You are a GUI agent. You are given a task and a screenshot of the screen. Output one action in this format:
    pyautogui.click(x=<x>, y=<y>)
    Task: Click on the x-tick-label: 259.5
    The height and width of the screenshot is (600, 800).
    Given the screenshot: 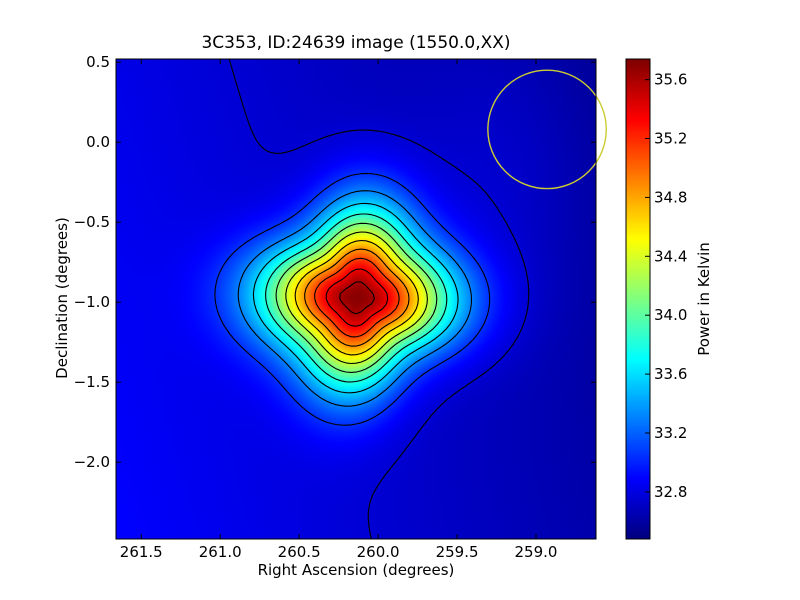 What is the action you would take?
    pyautogui.click(x=457, y=552)
    